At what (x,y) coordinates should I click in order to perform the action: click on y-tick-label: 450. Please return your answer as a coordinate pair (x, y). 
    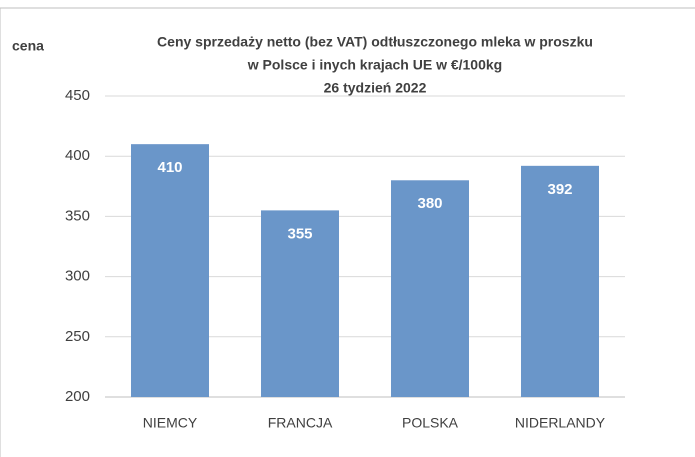
    Looking at the image, I should click on (77, 95).